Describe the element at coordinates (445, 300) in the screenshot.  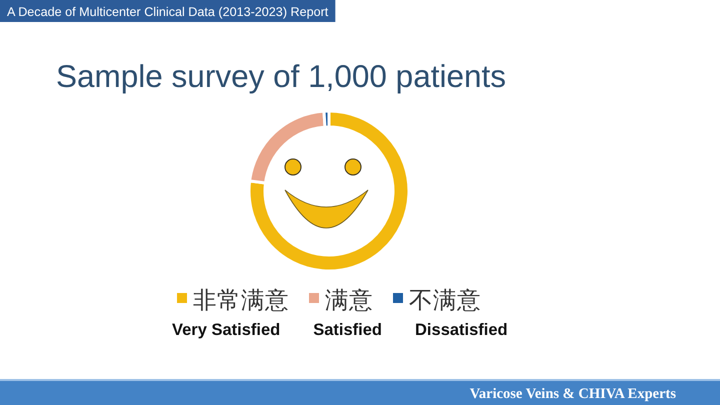
I see `legend-label: 不满意` at that location.